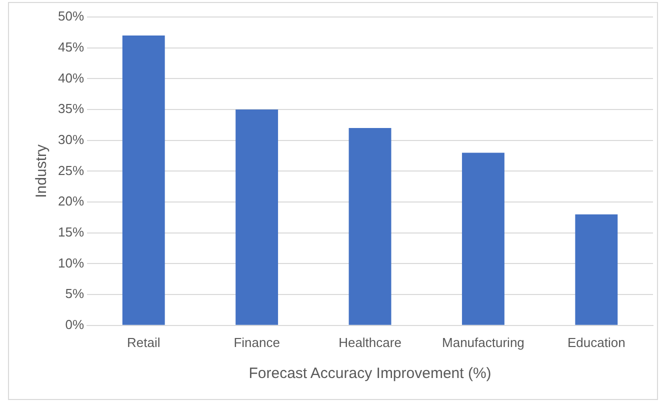 The height and width of the screenshot is (404, 666). Describe the element at coordinates (71, 78) in the screenshot. I see `y-tick-label: 40%` at that location.